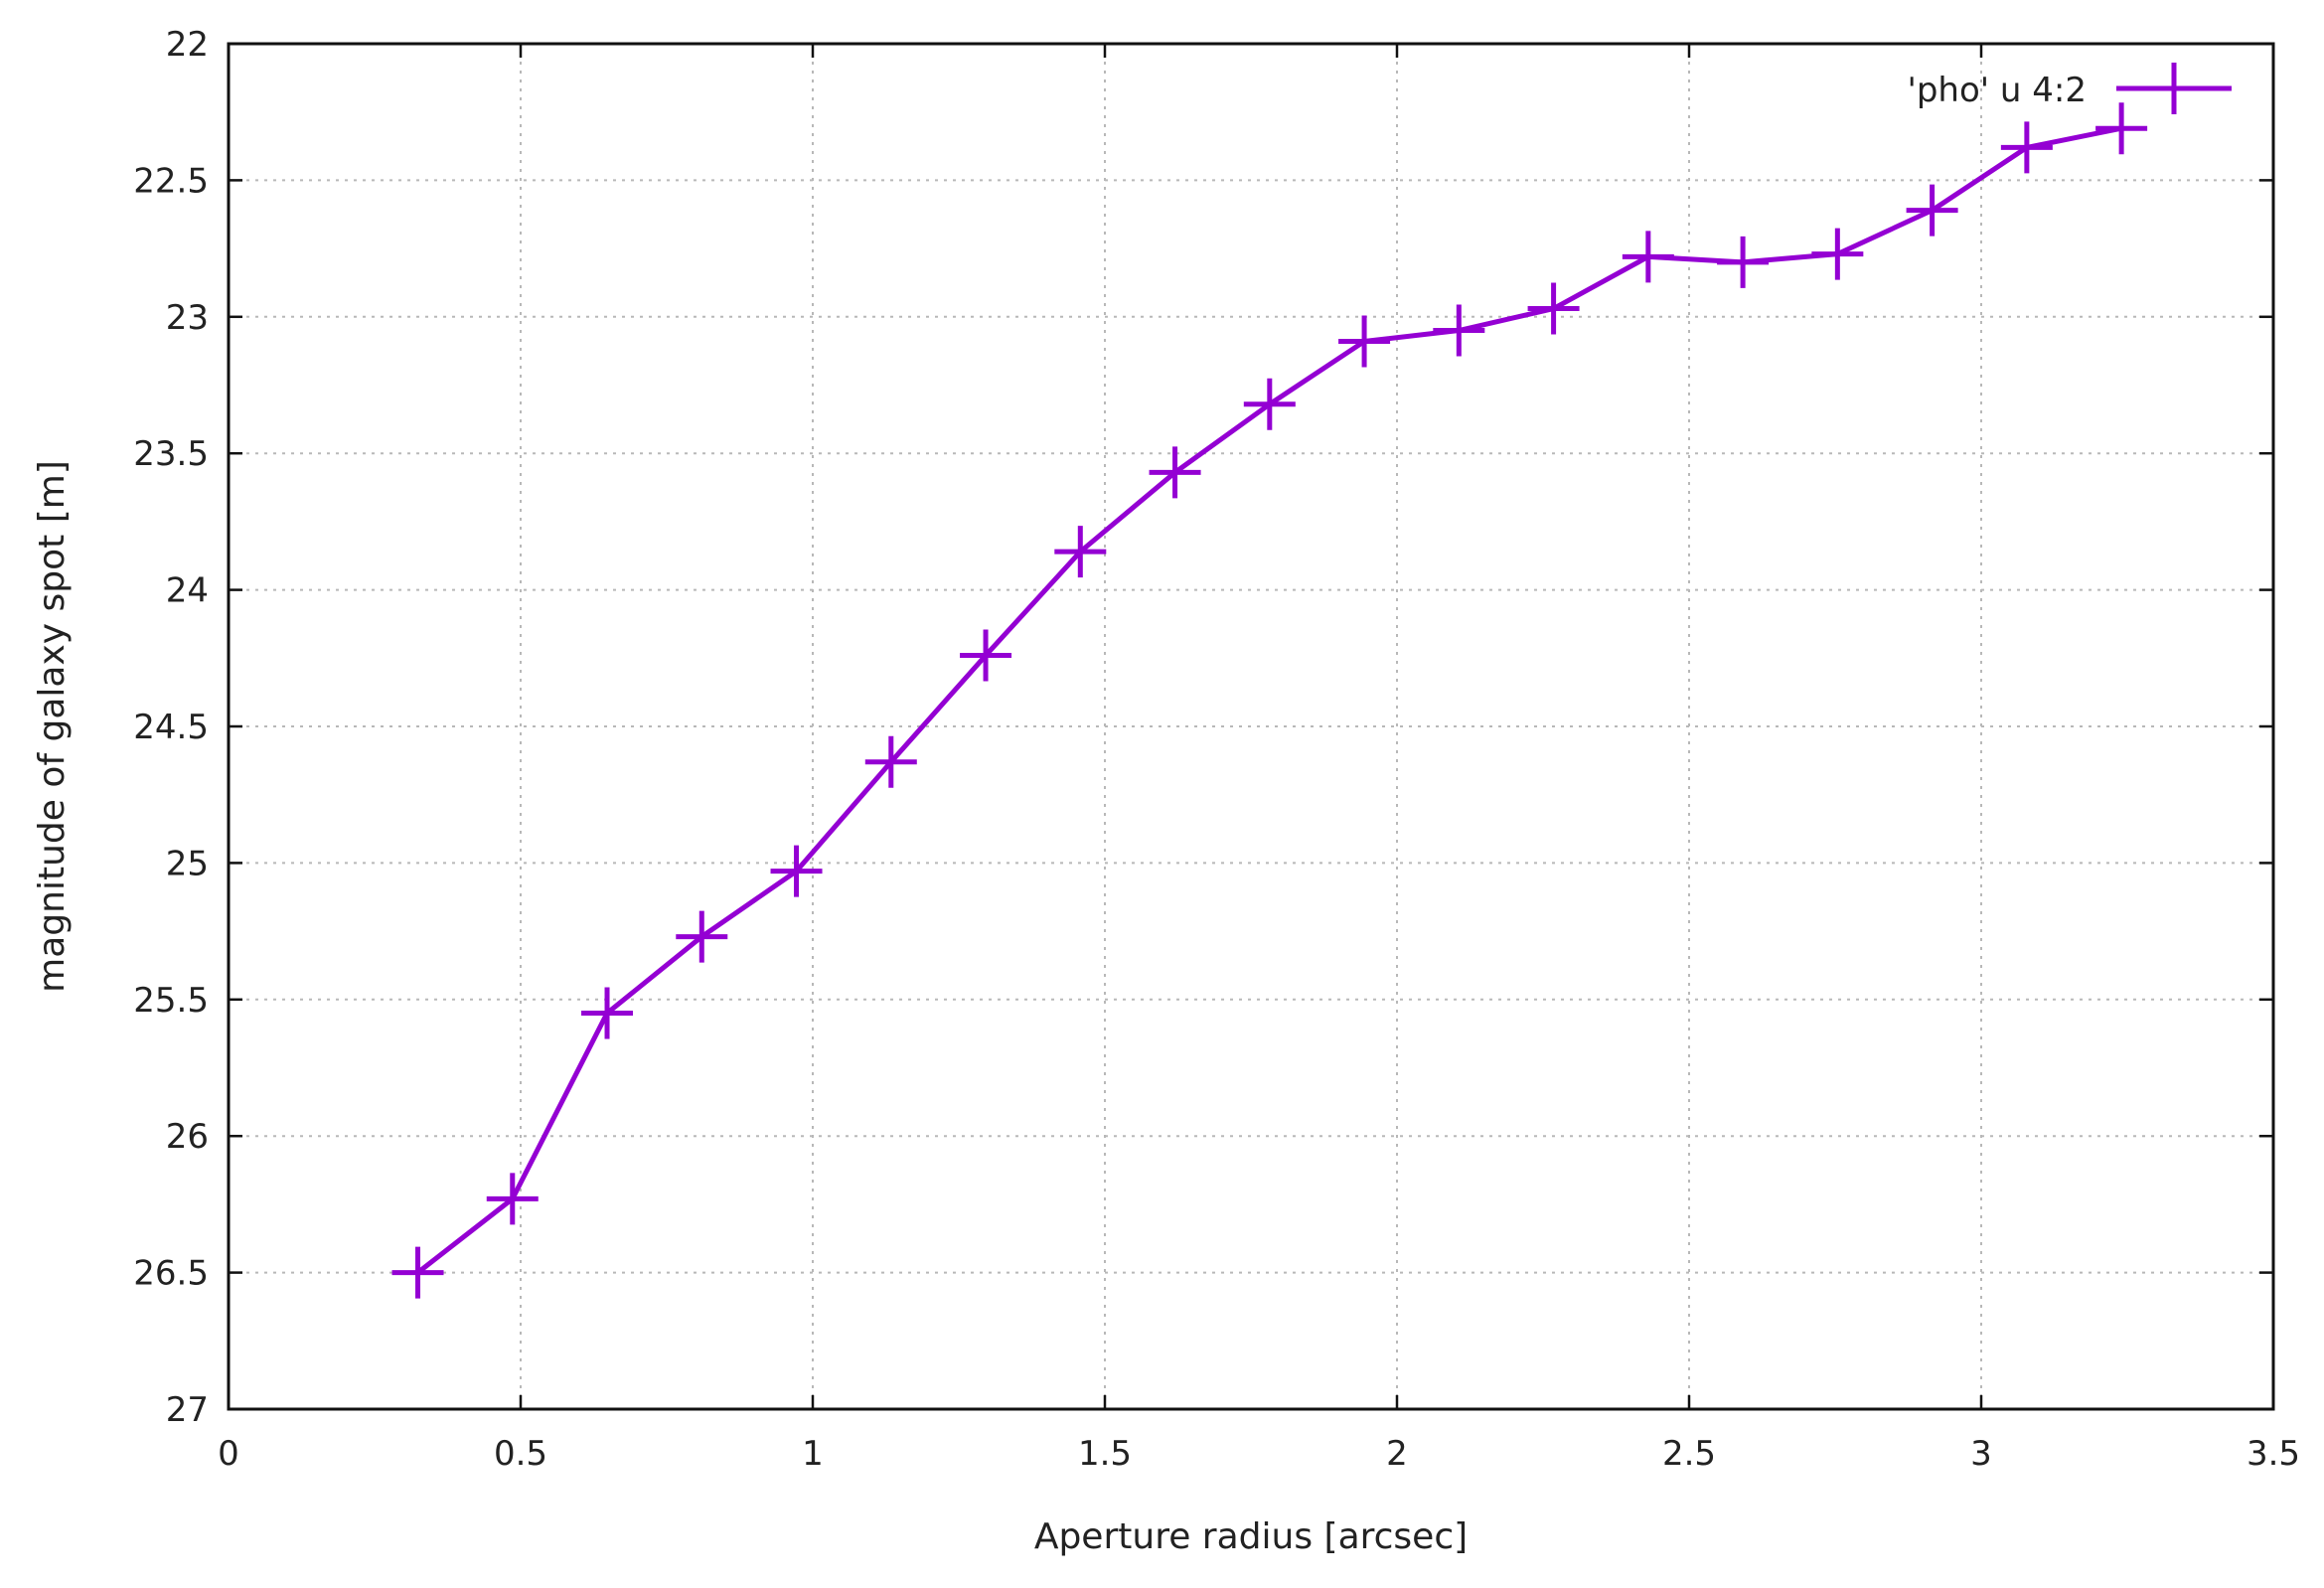 This screenshot has height=1588, width=2324. What do you see at coordinates (171, 454) in the screenshot?
I see `y-tick-label: 23.5` at bounding box center [171, 454].